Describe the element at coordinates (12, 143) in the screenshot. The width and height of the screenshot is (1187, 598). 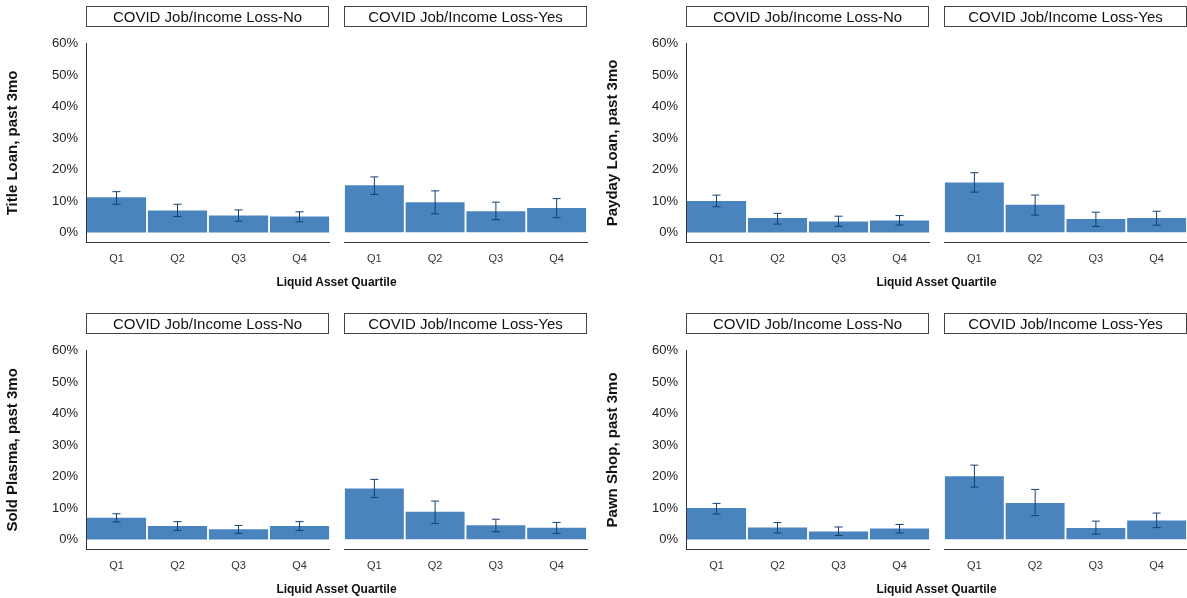
I see `y-axis-title: Title Loan, past 3mo` at that location.